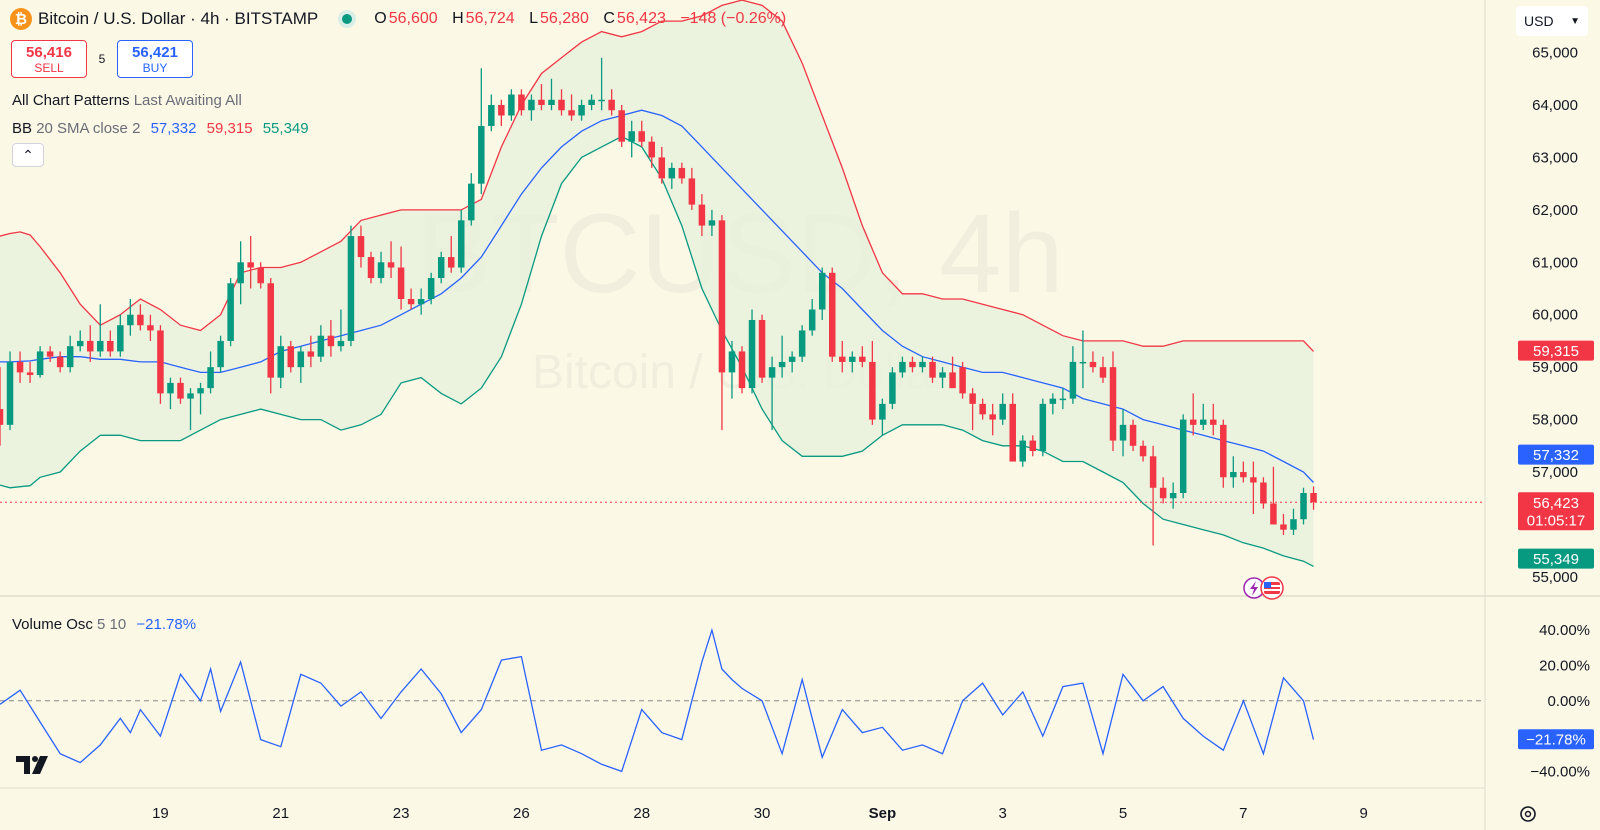 The height and width of the screenshot is (830, 1600). I want to click on patterns-legend: All Chart Patterns Last Awaiting All, so click(127, 100).